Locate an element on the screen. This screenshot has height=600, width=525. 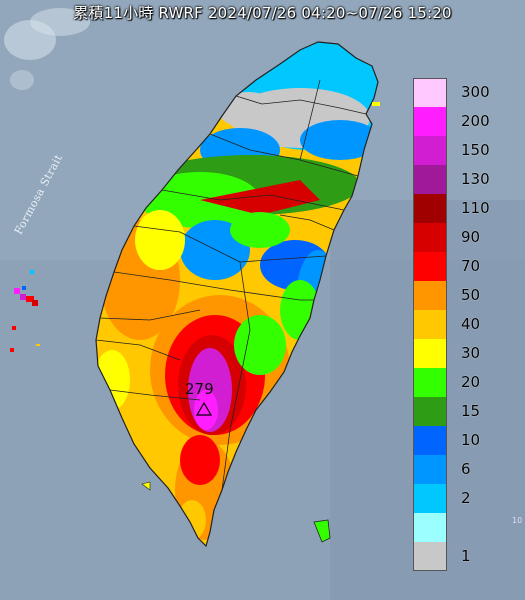
legend-label: 2 is located at coordinates (466, 498).